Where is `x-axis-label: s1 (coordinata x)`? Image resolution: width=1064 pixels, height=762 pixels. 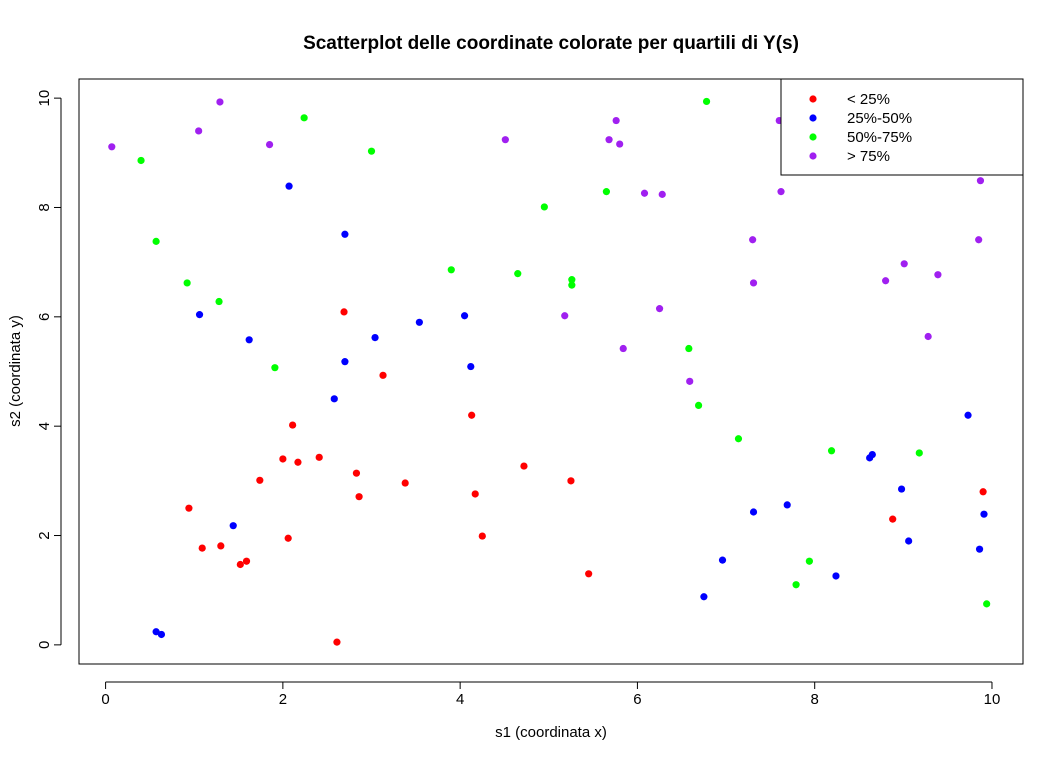
x-axis-label: s1 (coordinata x) is located at coordinates (551, 732).